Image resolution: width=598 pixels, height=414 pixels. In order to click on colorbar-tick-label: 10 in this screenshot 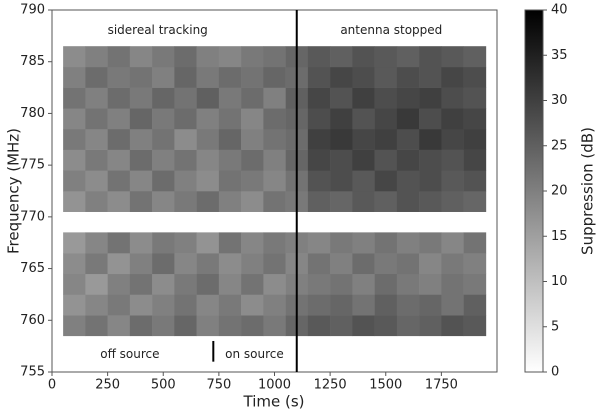, I will do `click(559, 281)`.